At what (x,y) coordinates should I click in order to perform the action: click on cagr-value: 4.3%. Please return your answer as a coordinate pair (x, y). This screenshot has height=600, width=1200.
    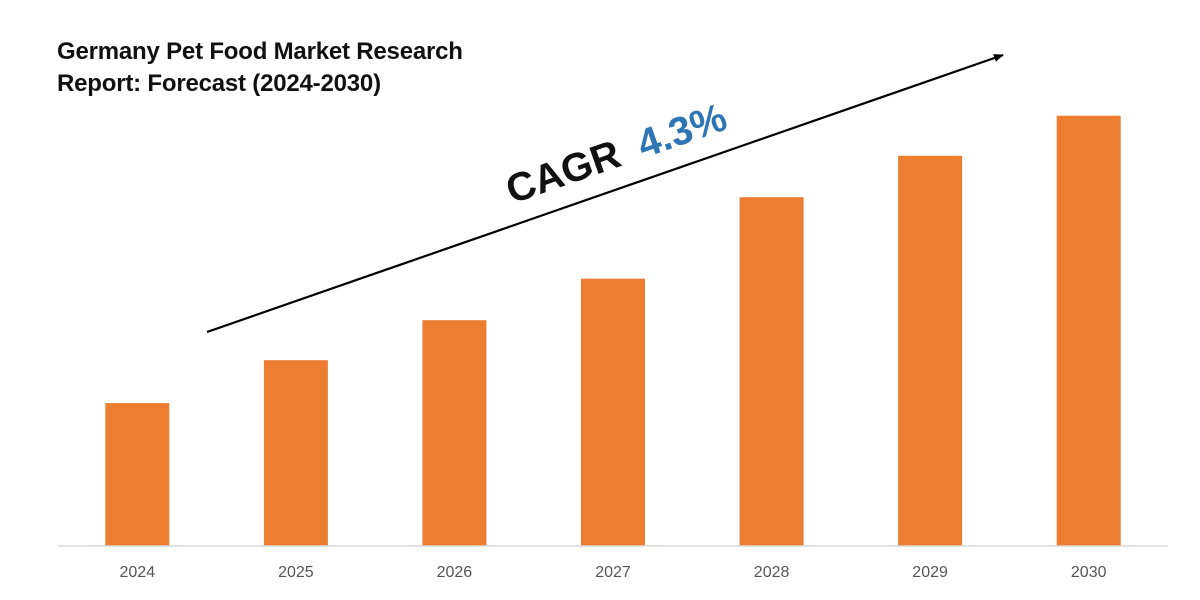
    Looking at the image, I should click on (682, 131).